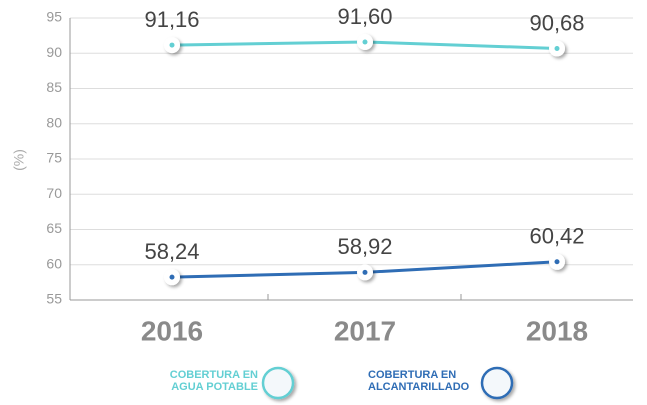  What do you see at coordinates (556, 22) in the screenshot?
I see `data-label: 90,68` at bounding box center [556, 22].